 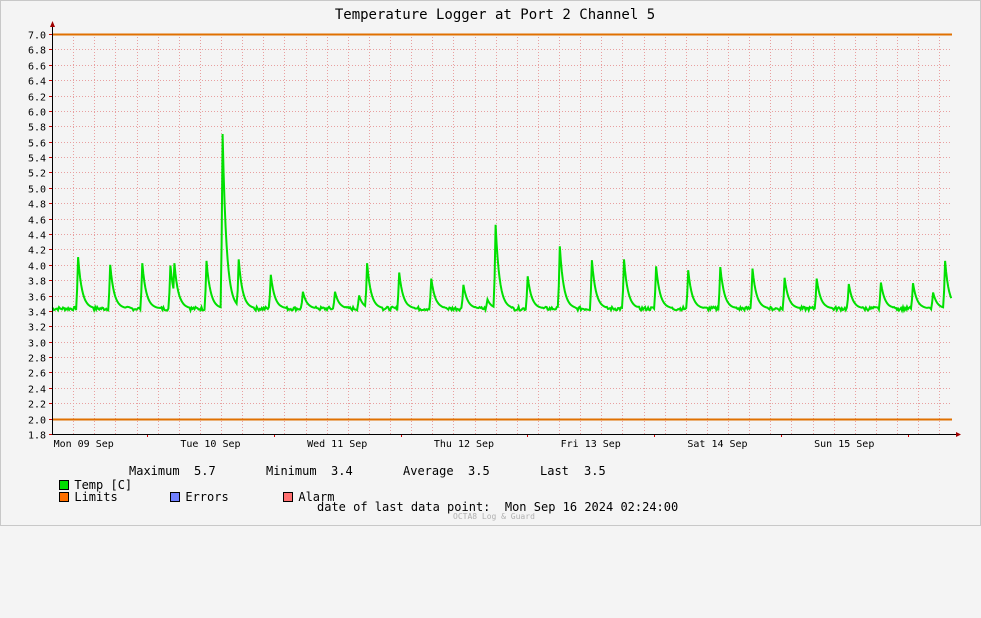 What do you see at coordinates (428, 471) in the screenshot?
I see `legend-average-label: Average` at bounding box center [428, 471].